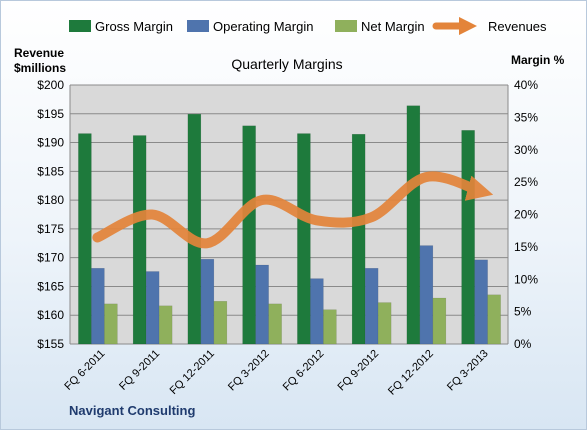 This screenshot has width=587, height=434. I want to click on left-tick-label: $170, so click(50, 258).